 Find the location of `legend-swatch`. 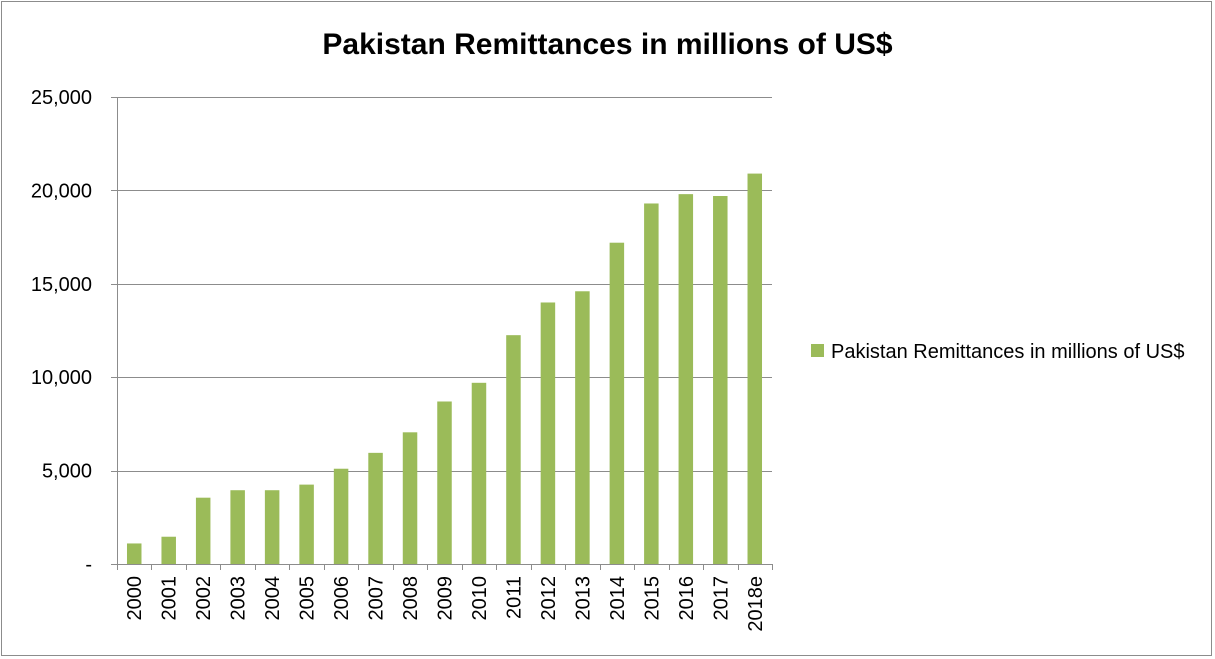

legend-swatch is located at coordinates (817, 350).